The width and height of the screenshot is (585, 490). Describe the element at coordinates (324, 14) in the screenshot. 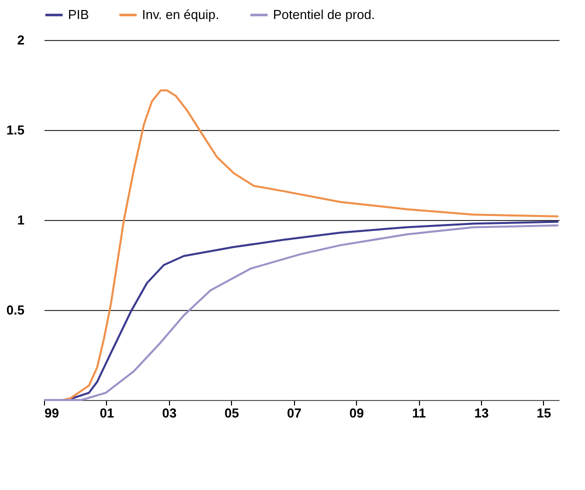

I see `legend-label: Potentiel de prod.` at that location.